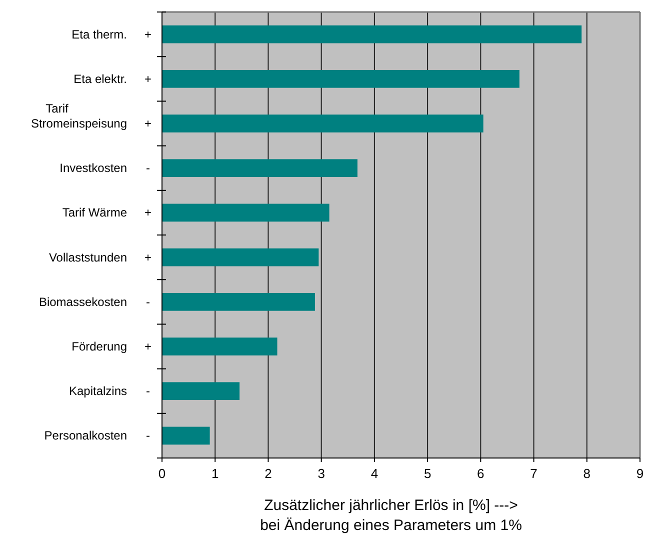 The image size is (667, 541). What do you see at coordinates (374, 473) in the screenshot?
I see `x-tick-label: 4` at bounding box center [374, 473].